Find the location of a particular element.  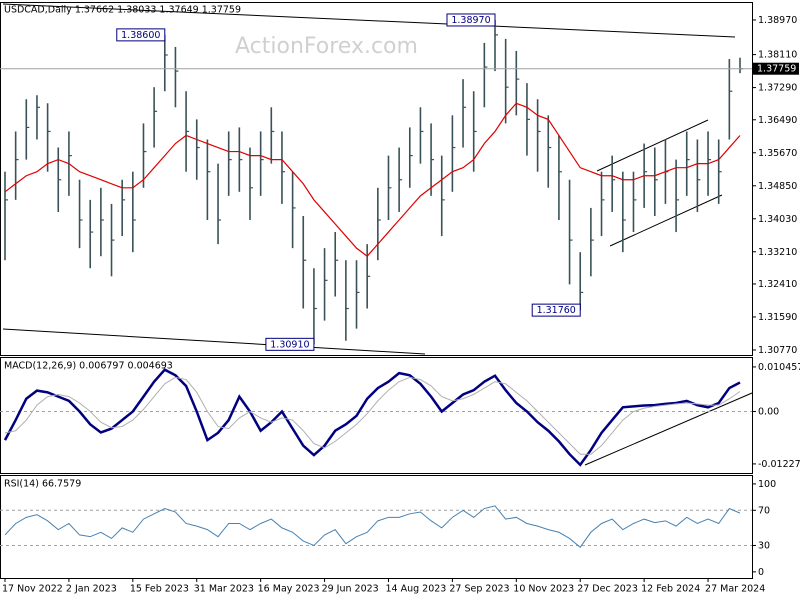

y-tick-label: 1.34030 is located at coordinates (777, 219).